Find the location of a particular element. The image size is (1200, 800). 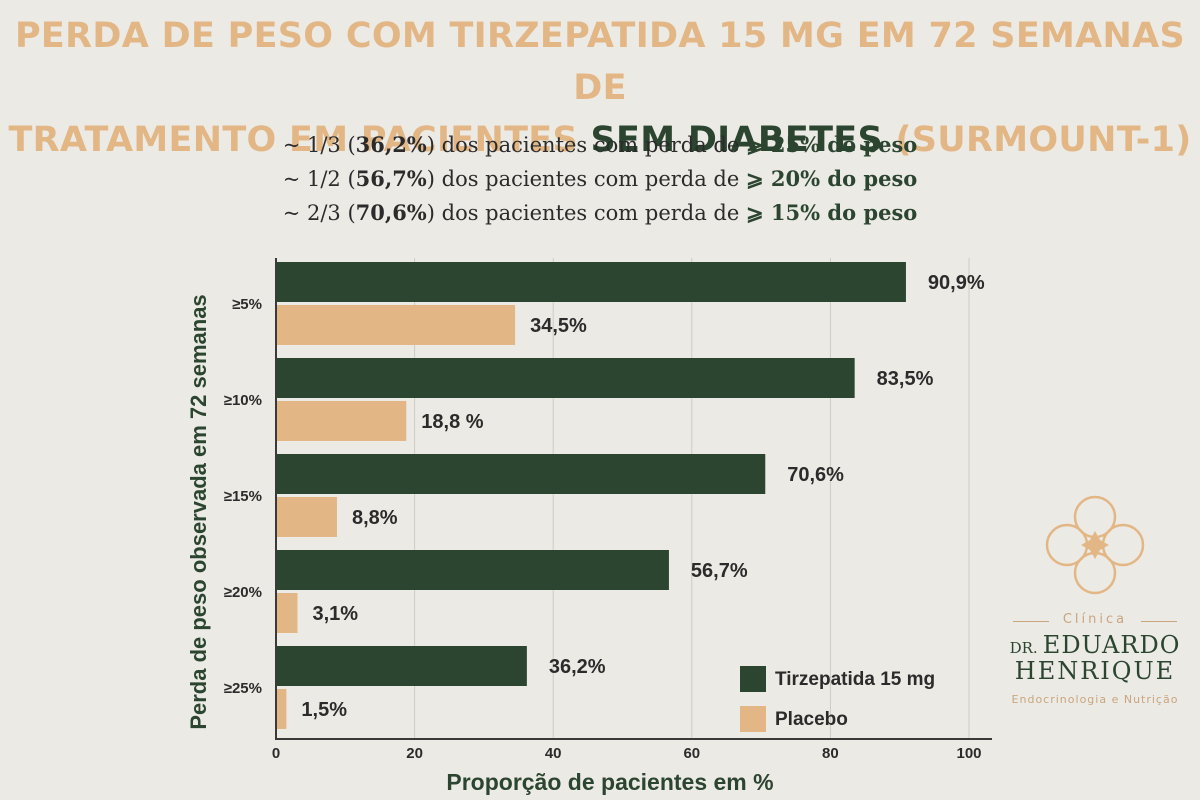

subtitle-pre: ~ 1/2 ( is located at coordinates (319, 179).